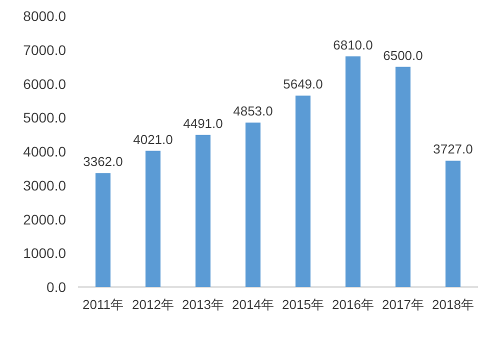 The height and width of the screenshot is (362, 500). Describe the element at coordinates (453, 149) in the screenshot. I see `text: 3727.0` at that location.